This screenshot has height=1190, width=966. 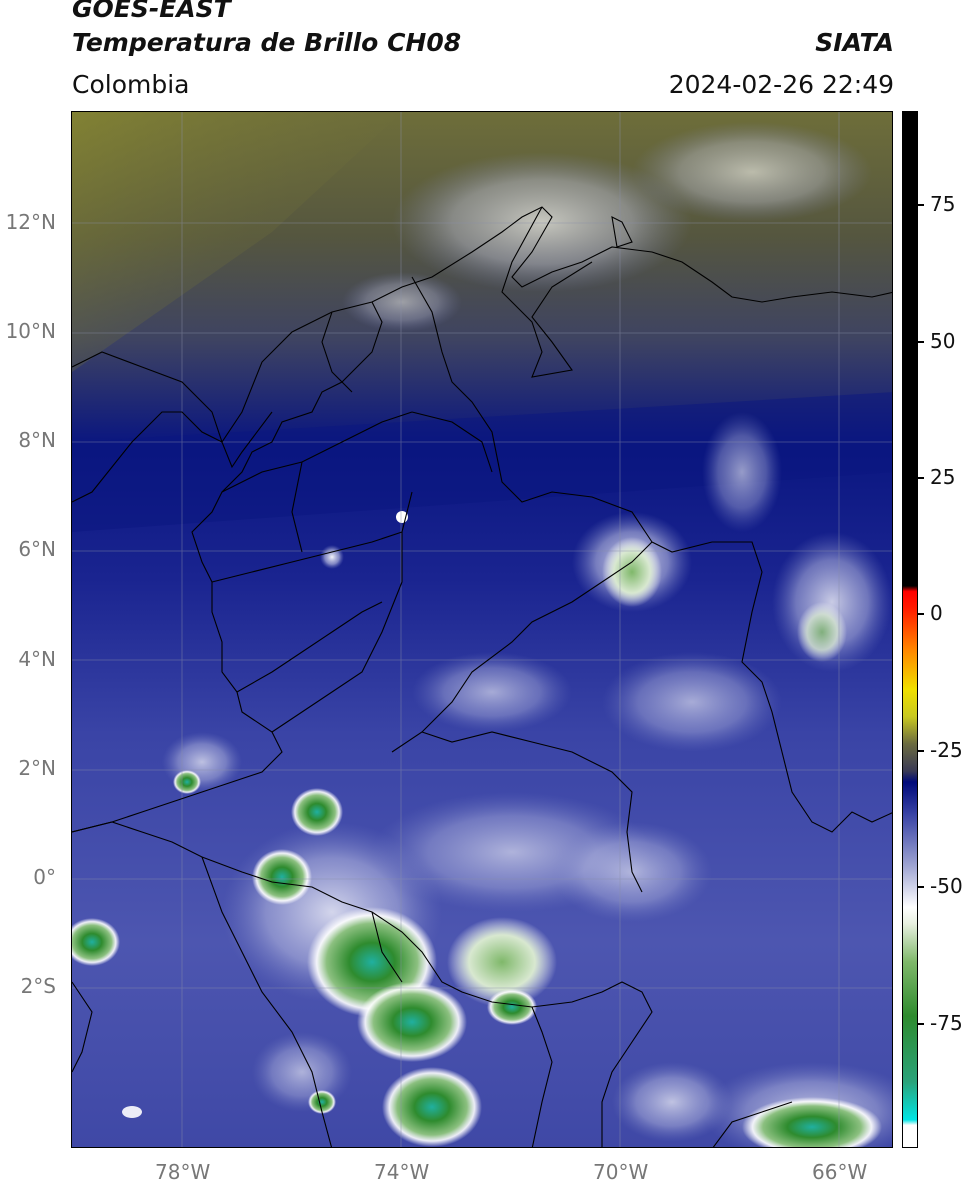 I want to click on colorbar, so click(x=910, y=629).